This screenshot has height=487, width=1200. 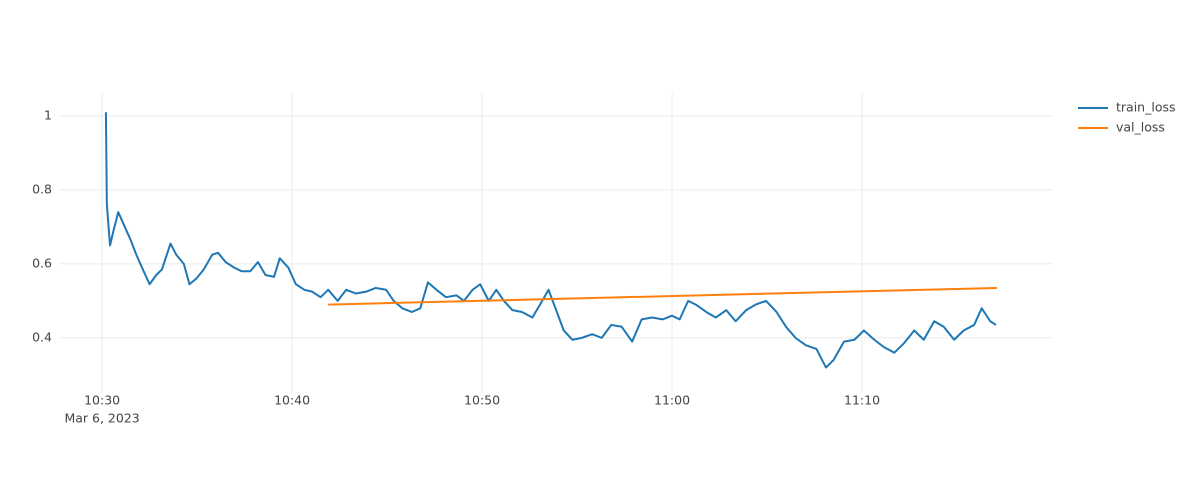 I want to click on y-tick-label: 0.4, so click(x=42, y=336).